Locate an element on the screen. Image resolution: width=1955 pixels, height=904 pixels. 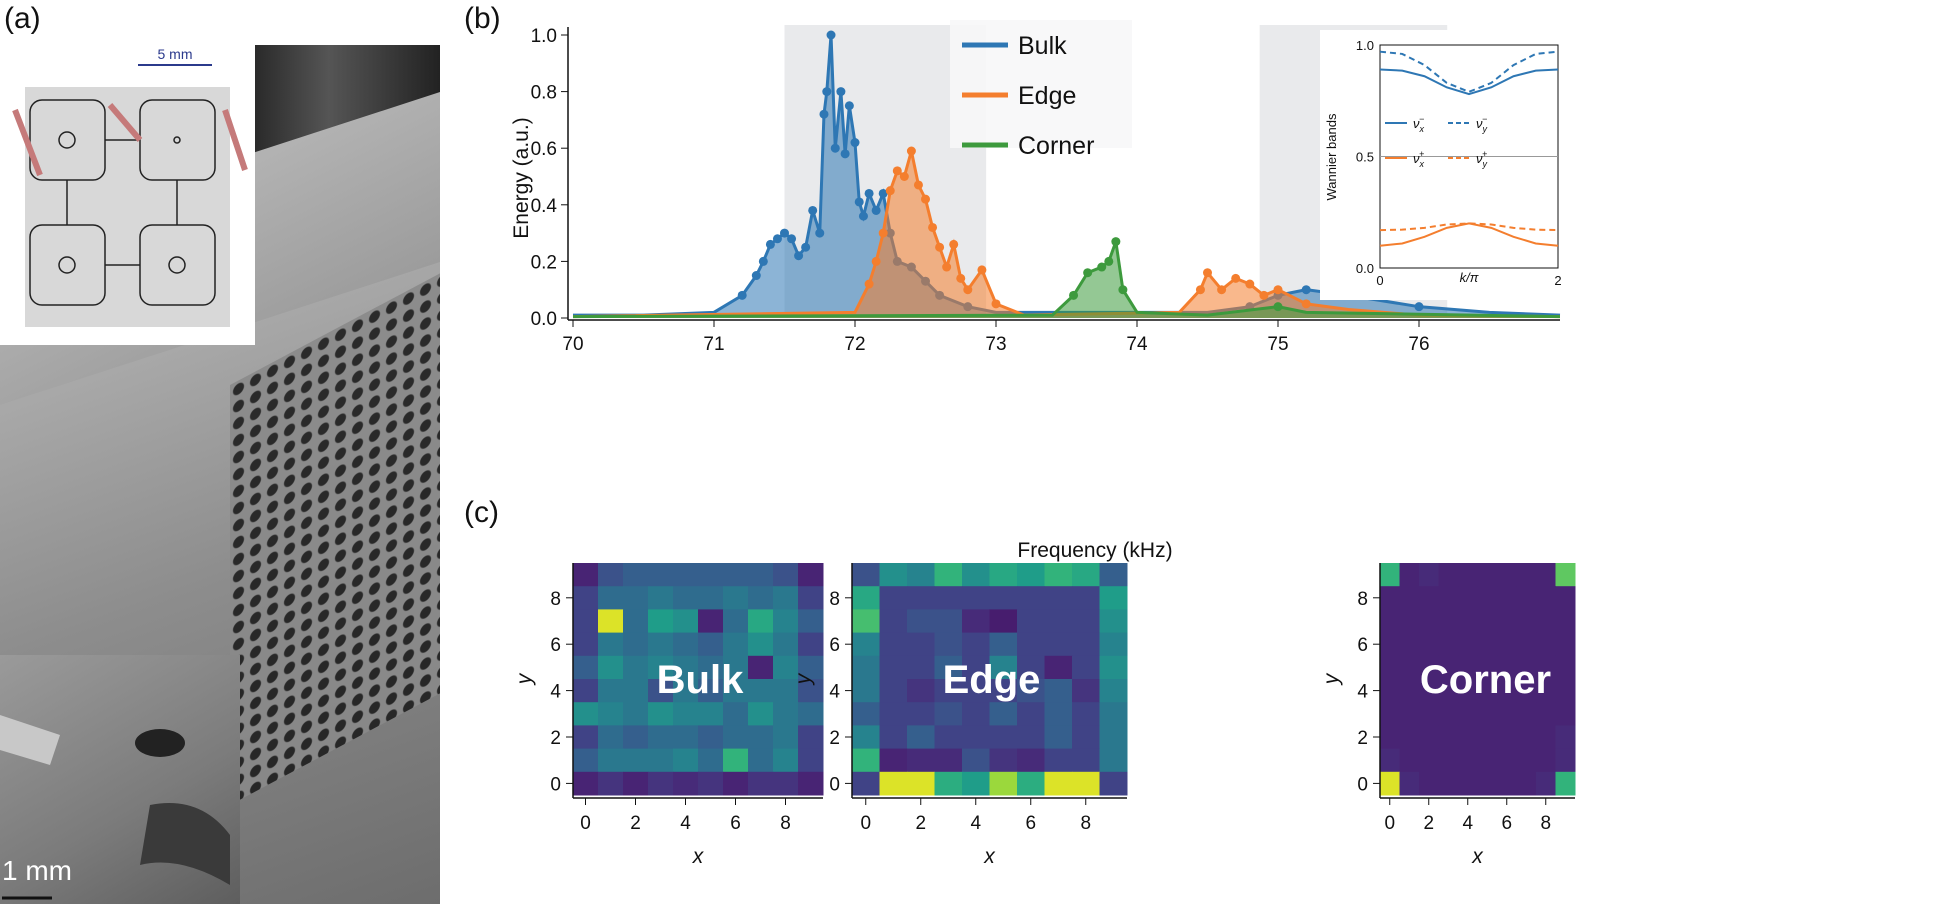
heatmap-x-tick-label: 2 is located at coordinates (1428, 823).